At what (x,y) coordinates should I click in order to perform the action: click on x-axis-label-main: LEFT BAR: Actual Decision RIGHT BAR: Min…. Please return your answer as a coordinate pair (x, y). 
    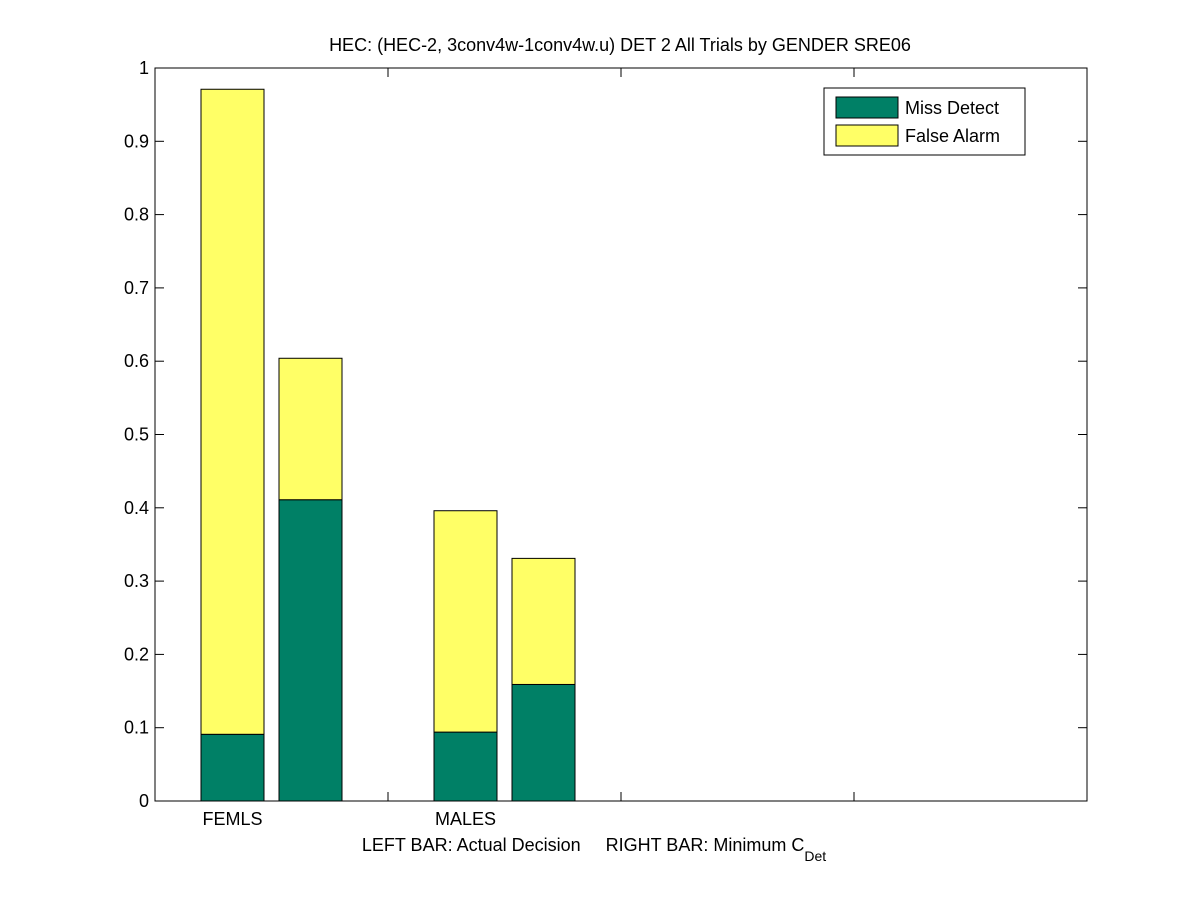
    Looking at the image, I should click on (583, 845).